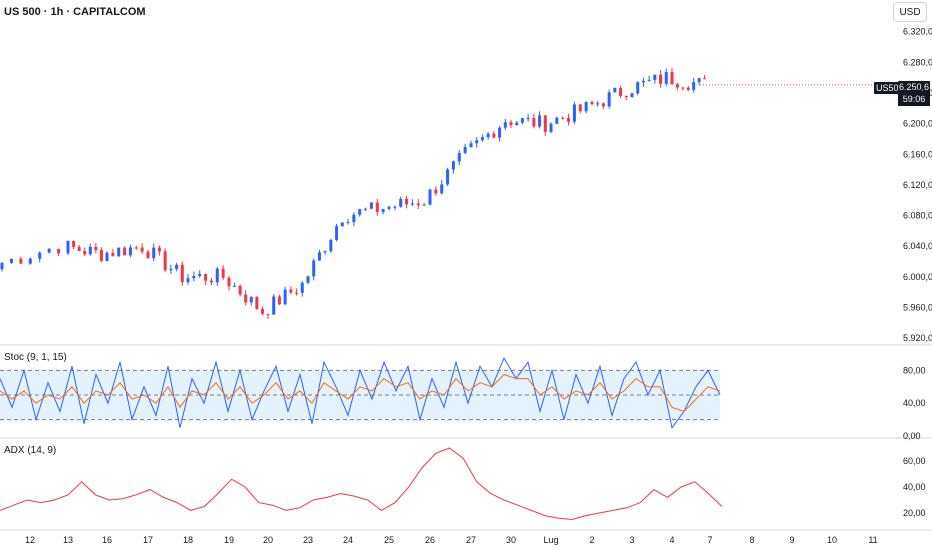 The height and width of the screenshot is (550, 932). I want to click on x-tick-label: 17, so click(148, 540).